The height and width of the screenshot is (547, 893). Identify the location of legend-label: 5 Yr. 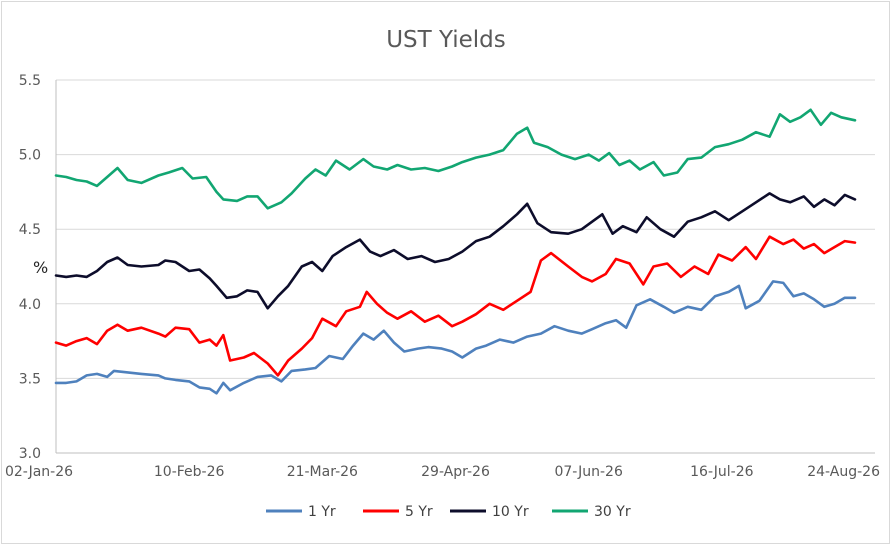
(419, 512).